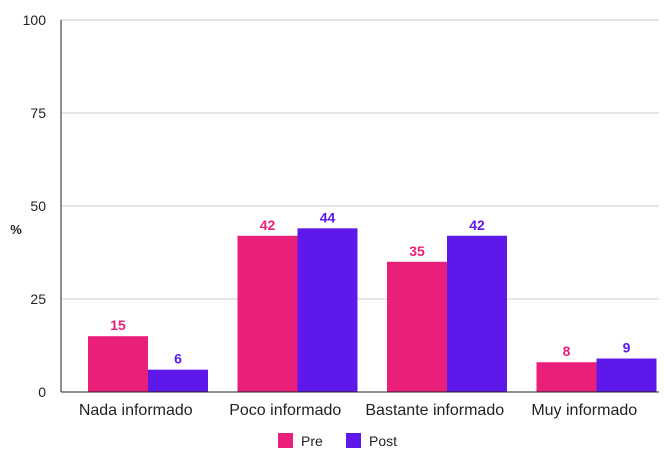 Image resolution: width=665 pixels, height=451 pixels. Describe the element at coordinates (38, 299) in the screenshot. I see `y-tick-label: 25` at that location.